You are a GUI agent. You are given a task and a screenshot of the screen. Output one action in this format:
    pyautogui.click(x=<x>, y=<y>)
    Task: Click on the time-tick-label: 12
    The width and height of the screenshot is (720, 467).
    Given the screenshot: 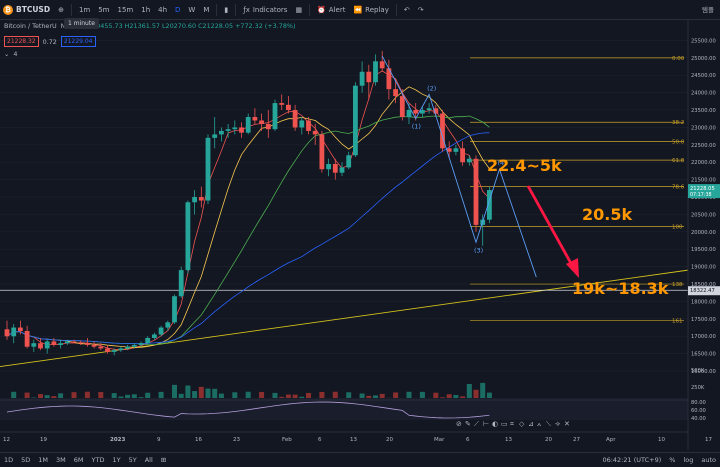 What is the action you would take?
    pyautogui.click(x=6, y=440)
    